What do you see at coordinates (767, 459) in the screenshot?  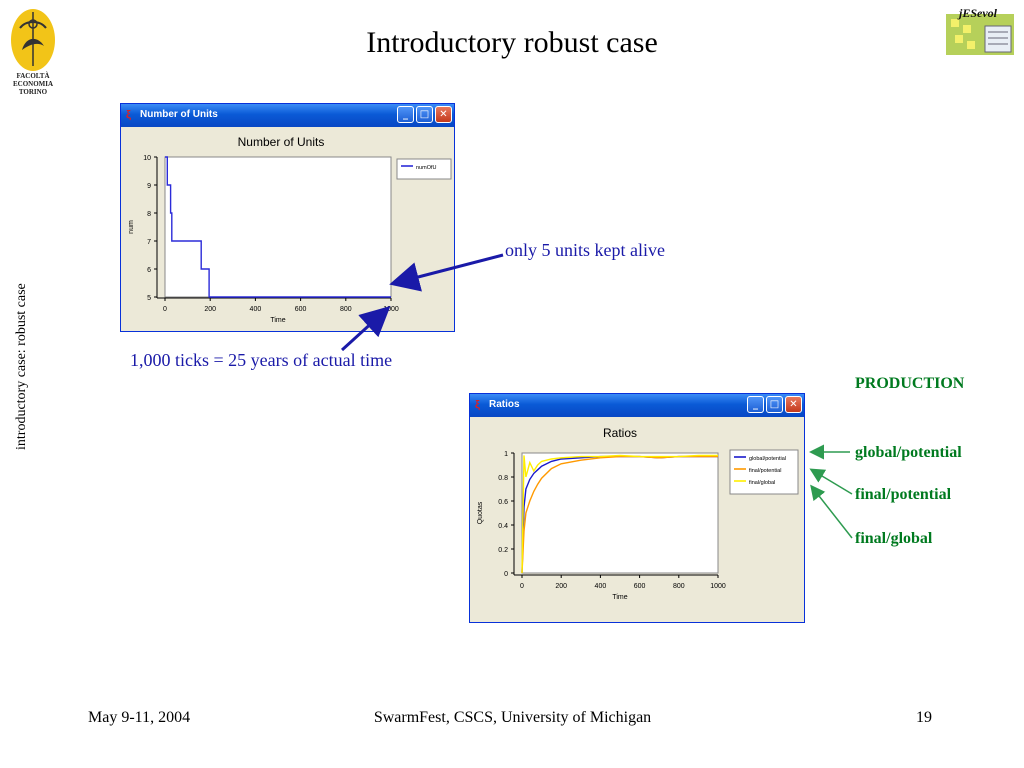 I see `legend-label: global/potential` at bounding box center [767, 459].